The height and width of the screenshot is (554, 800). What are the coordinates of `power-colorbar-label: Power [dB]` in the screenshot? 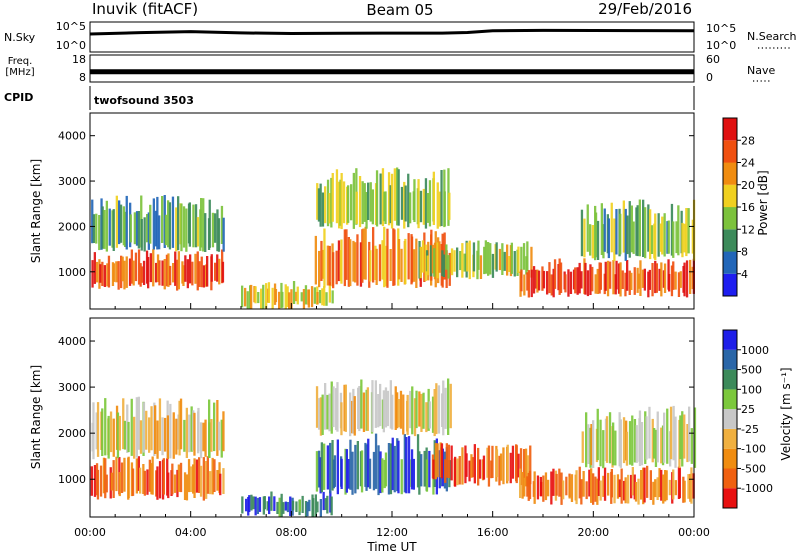 It's located at (763, 202).